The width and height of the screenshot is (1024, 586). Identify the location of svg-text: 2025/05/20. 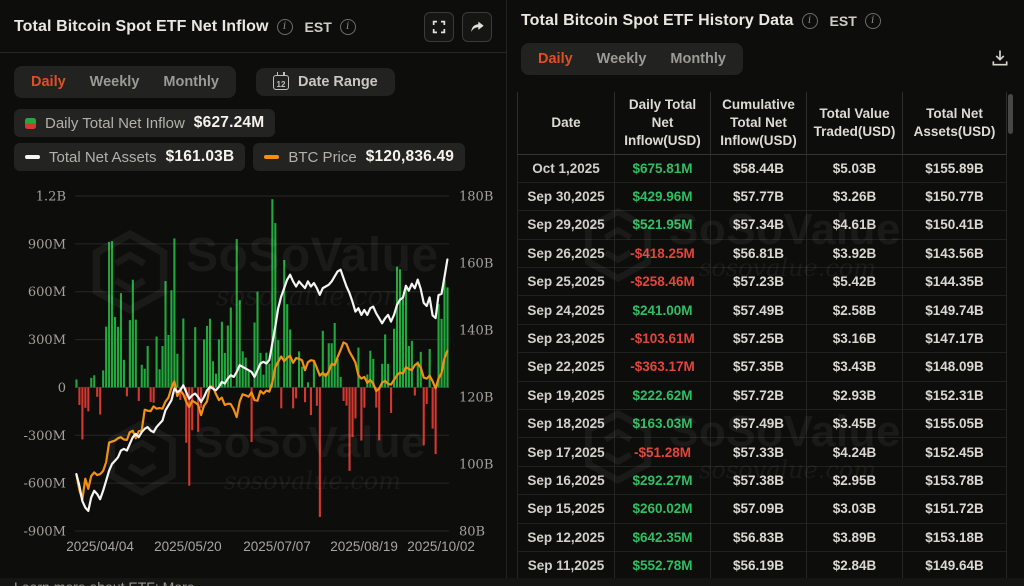
(188, 546).